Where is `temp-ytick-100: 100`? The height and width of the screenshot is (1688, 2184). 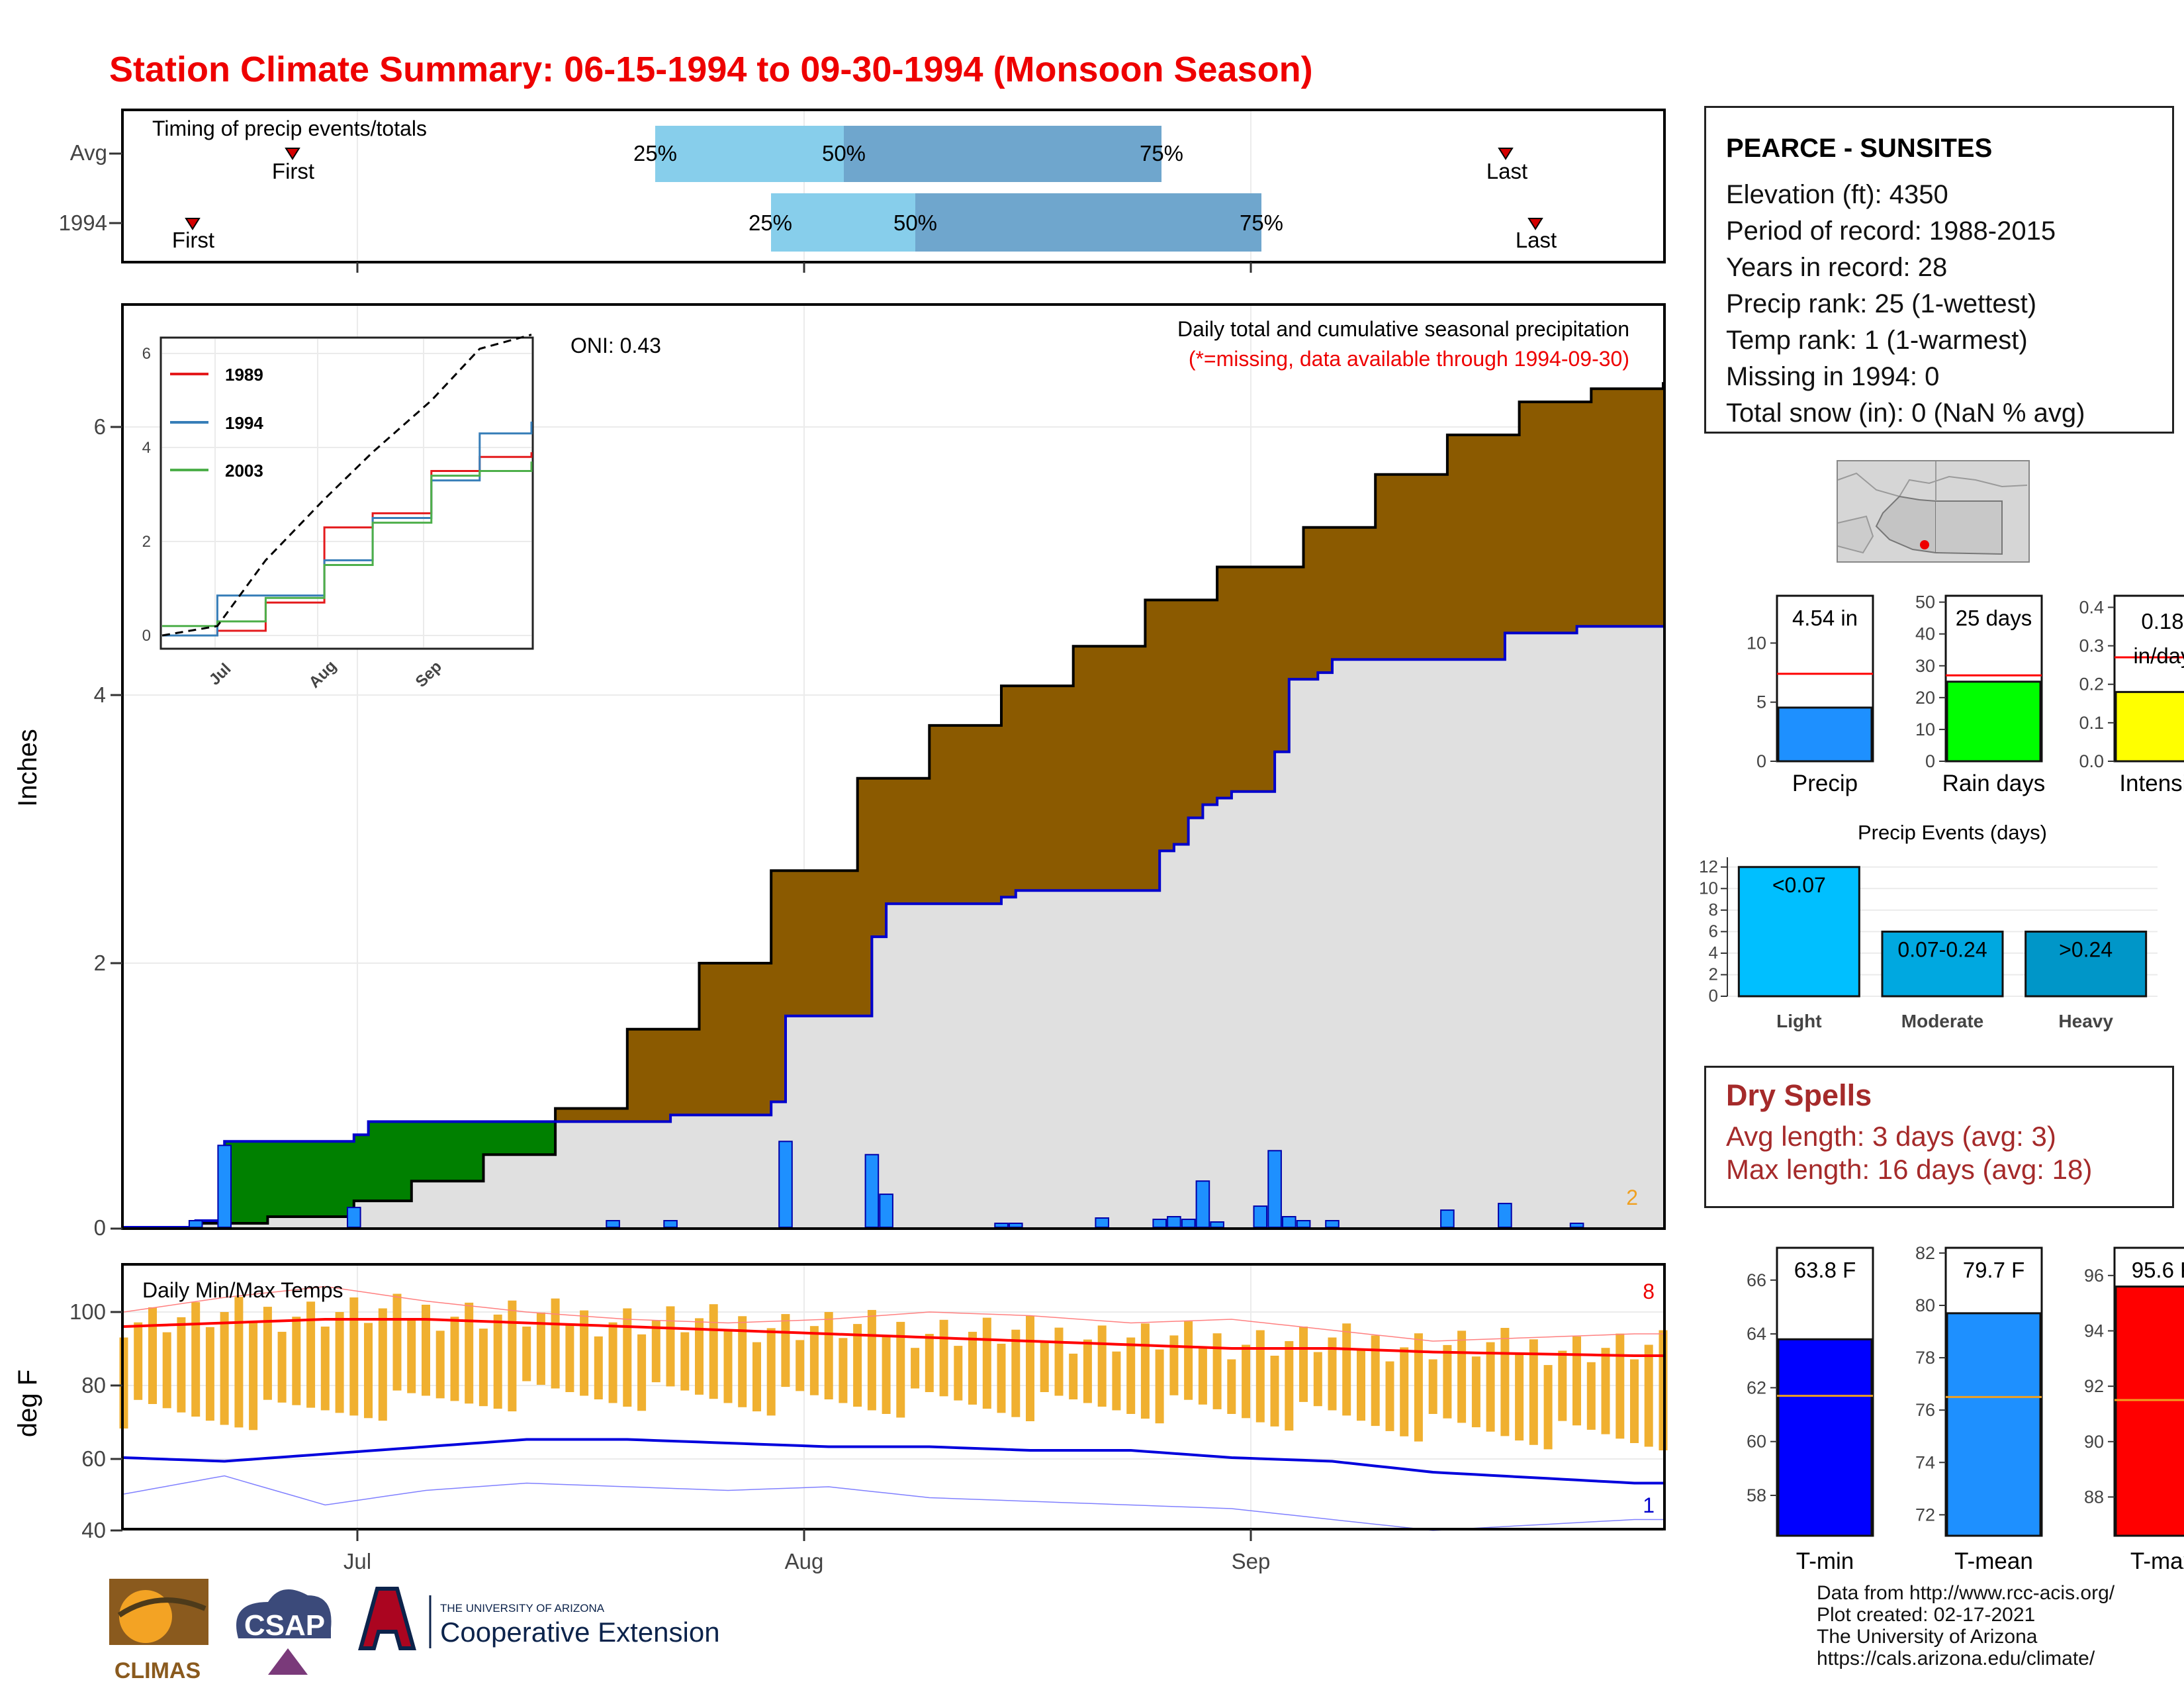
temp-ytick-100: 100 is located at coordinates (87, 1311).